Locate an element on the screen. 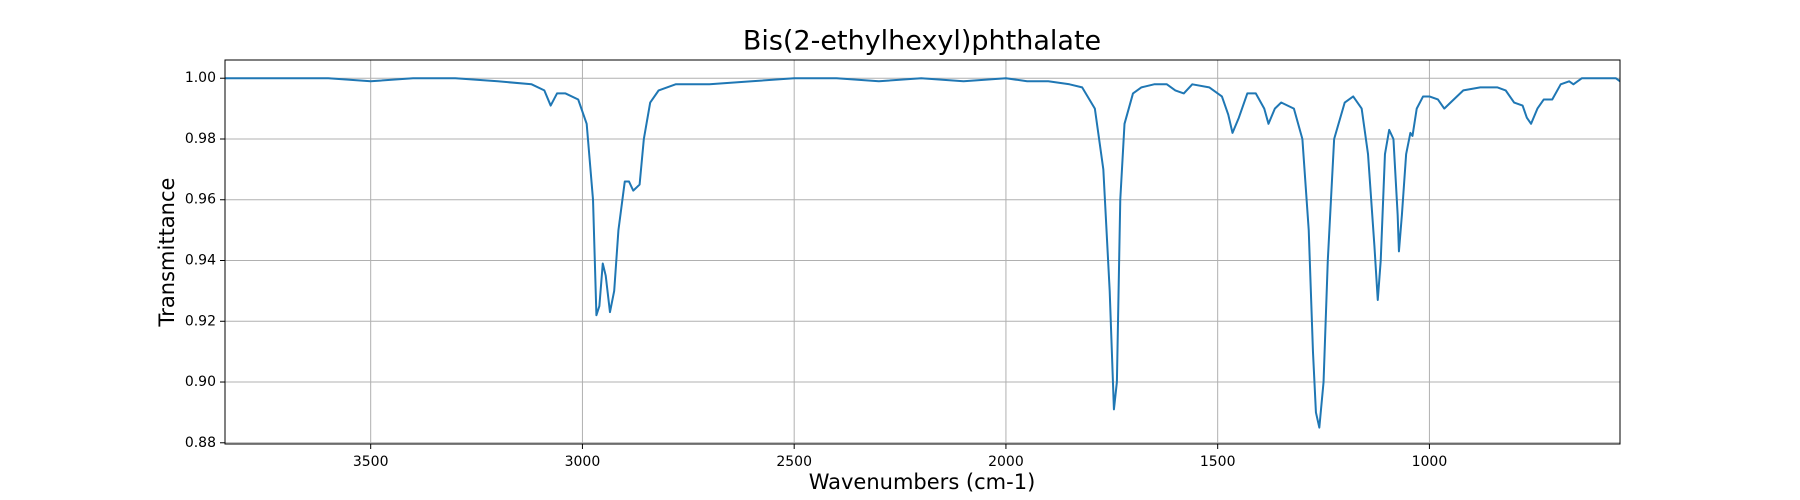  y-tick-label: 0.90 is located at coordinates (200, 382).